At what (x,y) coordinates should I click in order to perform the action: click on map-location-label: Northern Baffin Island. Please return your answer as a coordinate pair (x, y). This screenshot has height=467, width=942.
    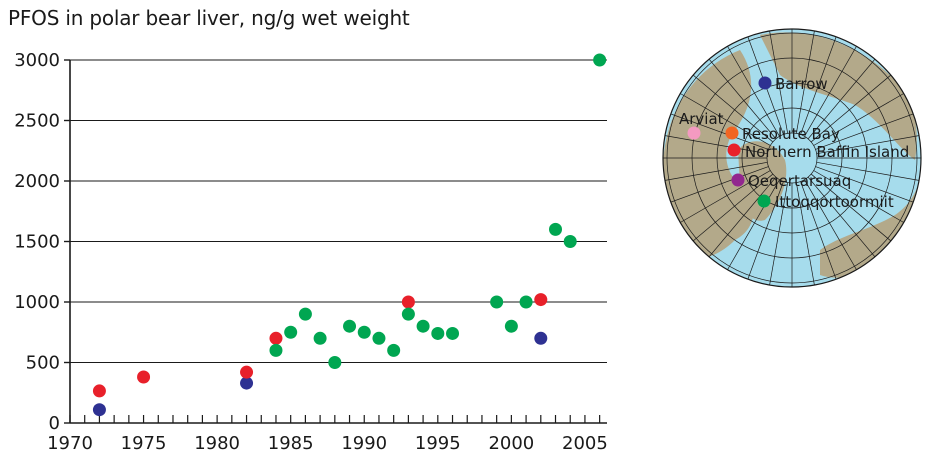
    Looking at the image, I should click on (827, 152).